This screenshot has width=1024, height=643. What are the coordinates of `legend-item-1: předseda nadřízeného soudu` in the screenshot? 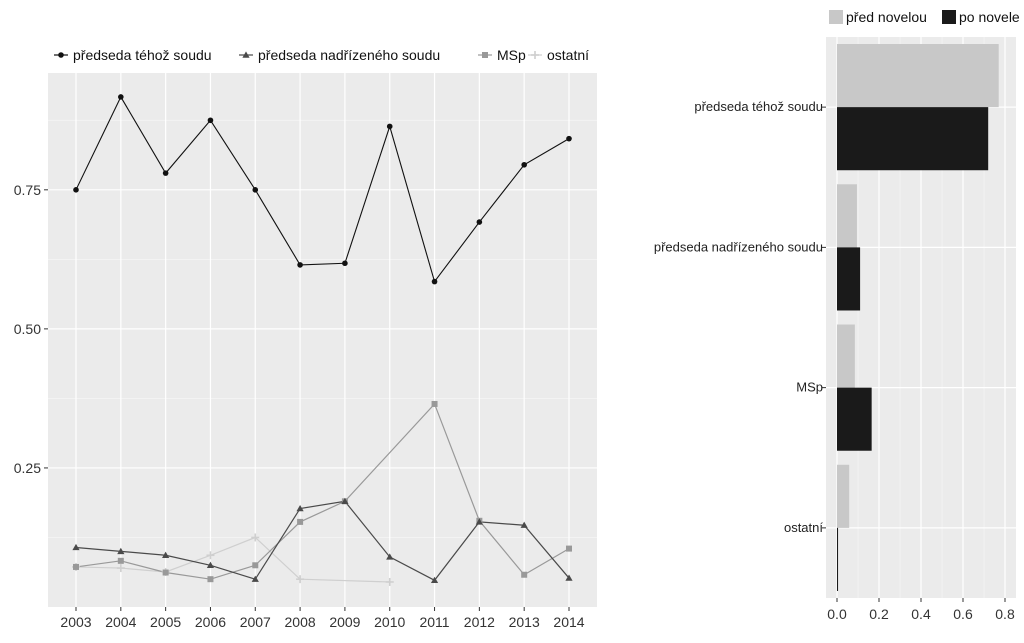 It's located at (339, 55).